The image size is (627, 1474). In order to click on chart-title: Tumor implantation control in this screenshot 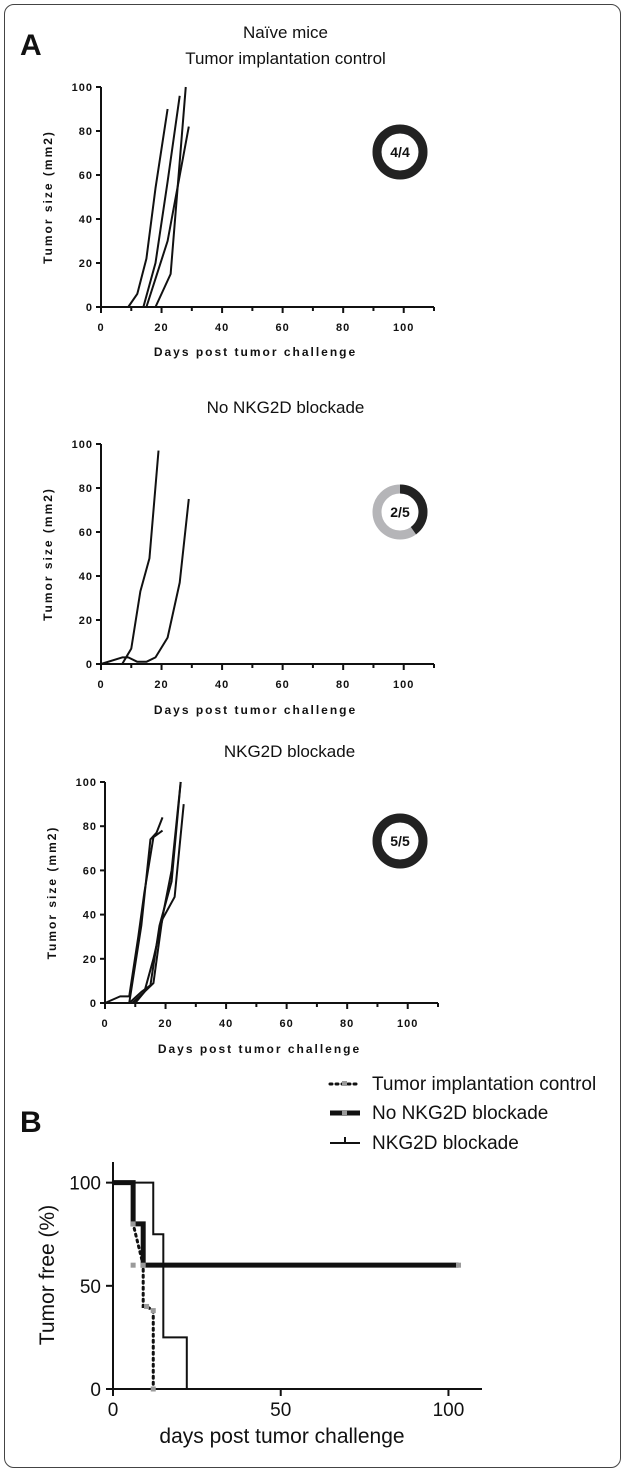, I will do `click(285, 58)`.